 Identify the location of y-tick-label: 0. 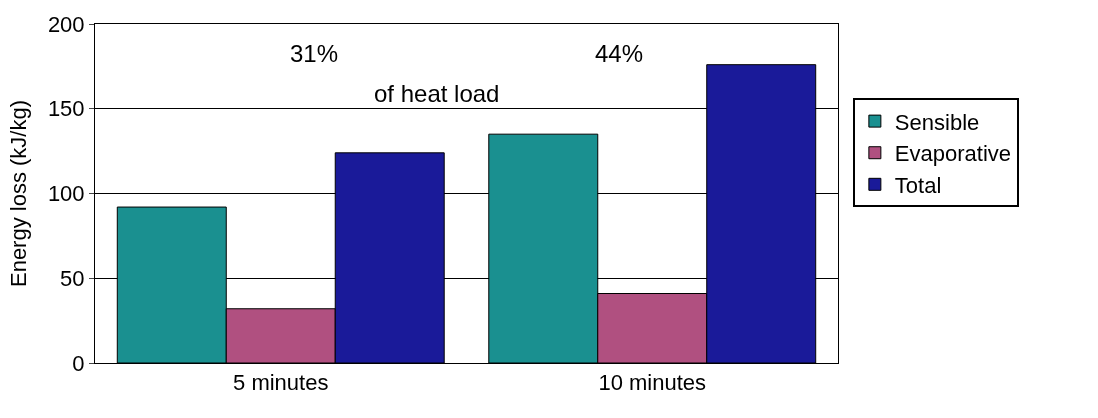
(78, 363).